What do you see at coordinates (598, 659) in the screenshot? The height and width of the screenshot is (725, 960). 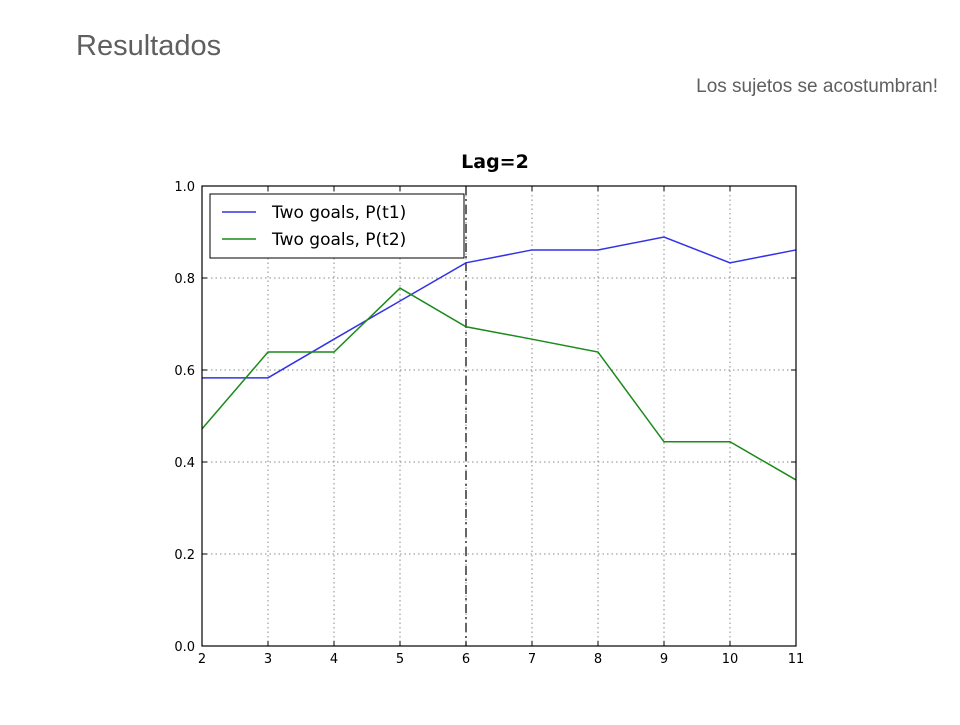 I see `x-tick-label: 8` at bounding box center [598, 659].